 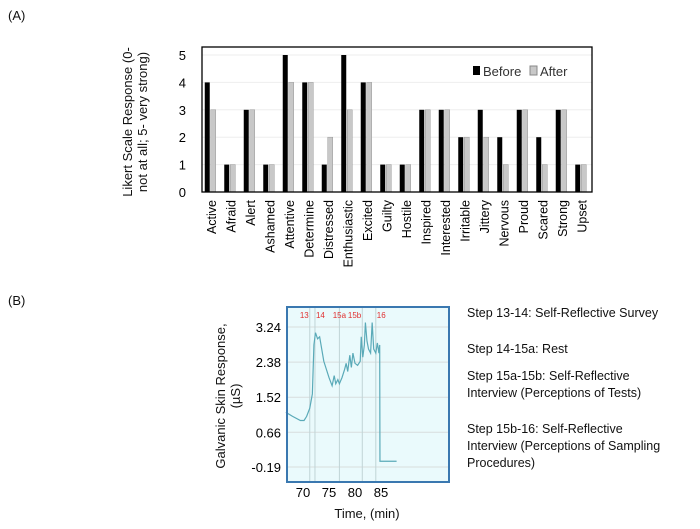 What do you see at coordinates (387, 215) in the screenshot?
I see `x-tick-label: Guilty` at bounding box center [387, 215].